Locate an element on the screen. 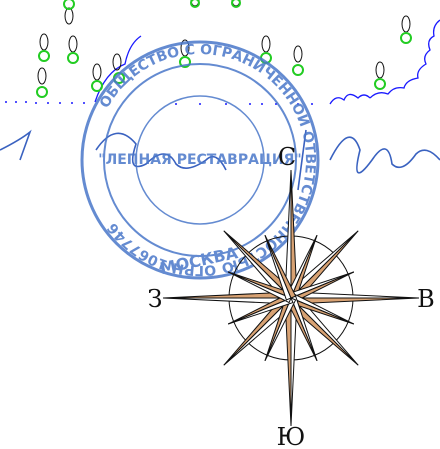 This screenshot has width=440, height=449. signature is located at coordinates (220, 160).